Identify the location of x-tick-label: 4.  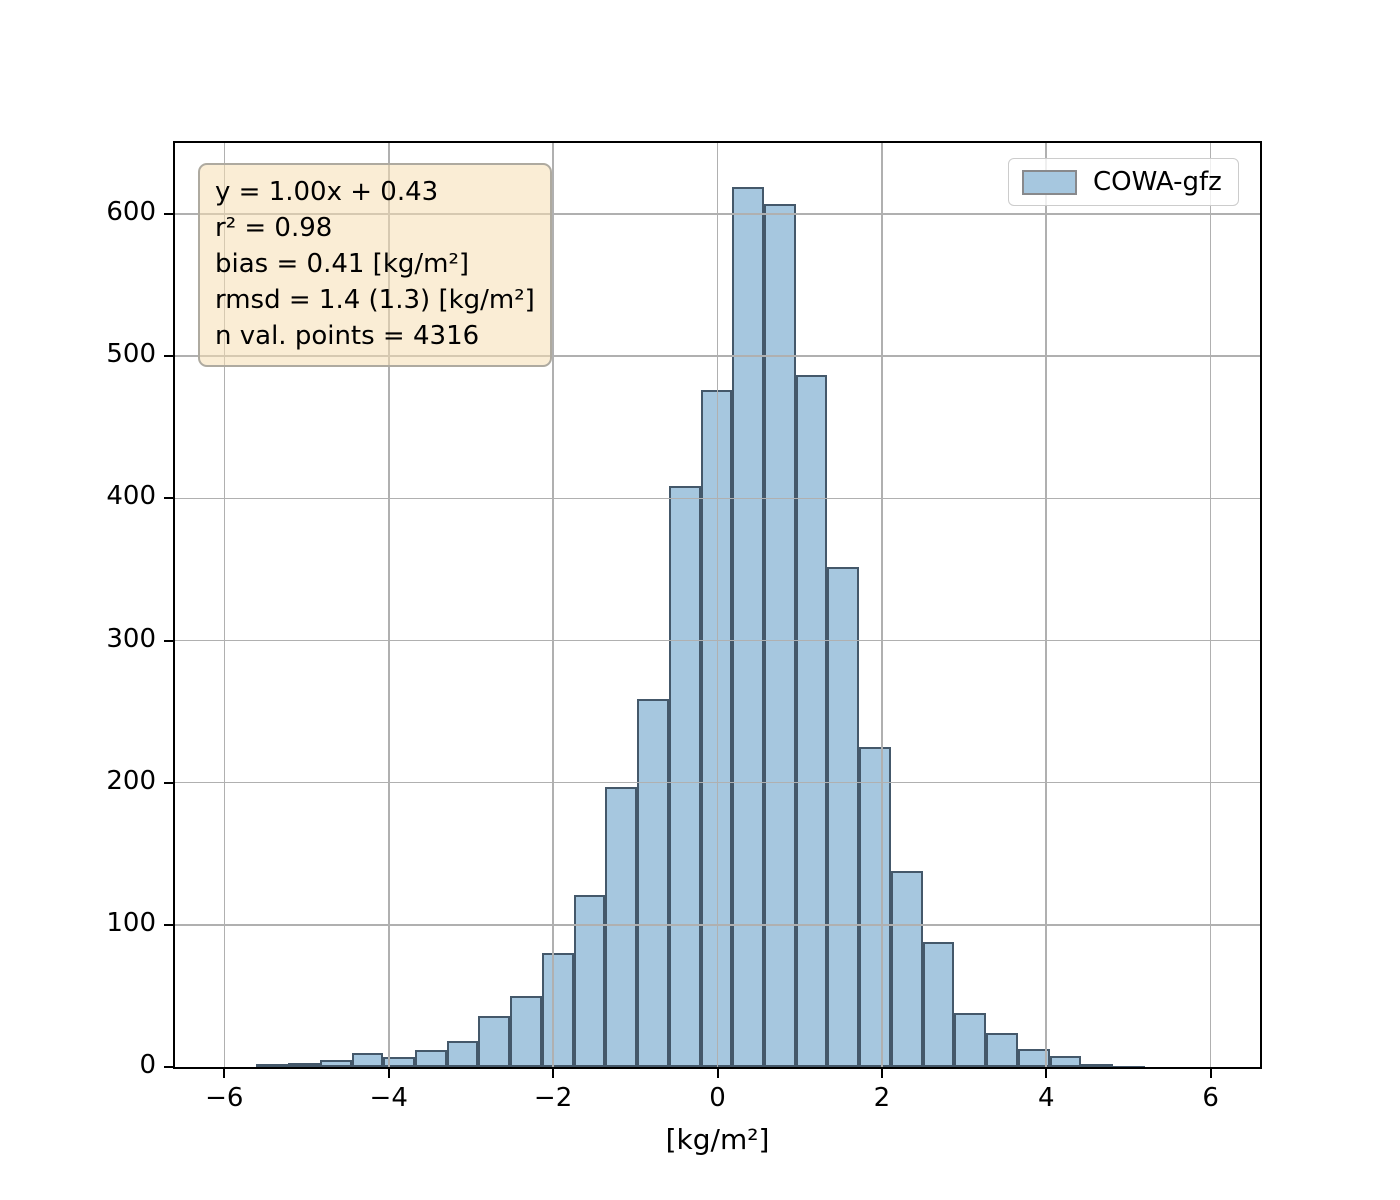
(1046, 1098).